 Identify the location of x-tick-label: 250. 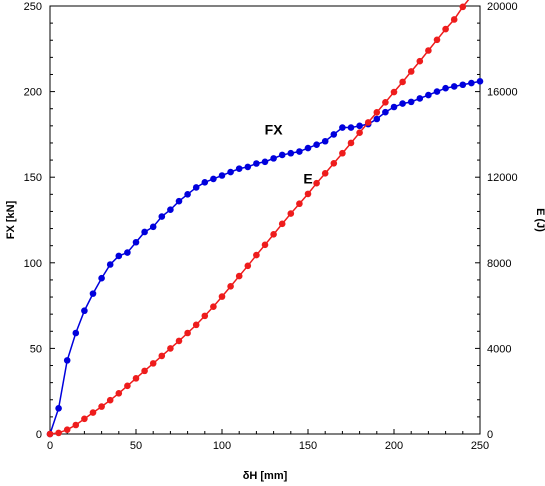
(480, 446).